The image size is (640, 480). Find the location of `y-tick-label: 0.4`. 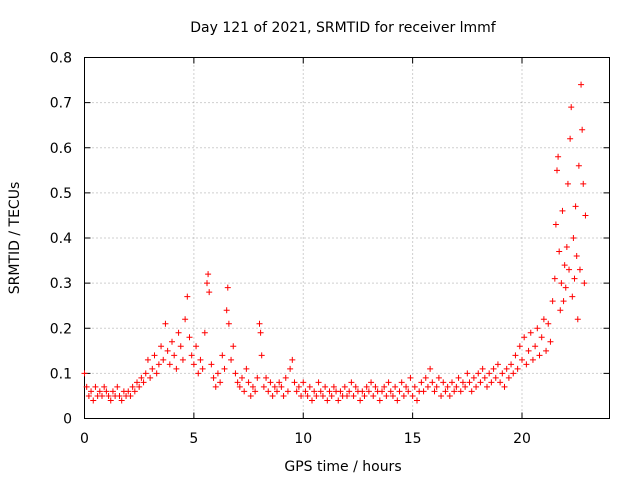

y-tick-label: 0.4 is located at coordinates (61, 239).